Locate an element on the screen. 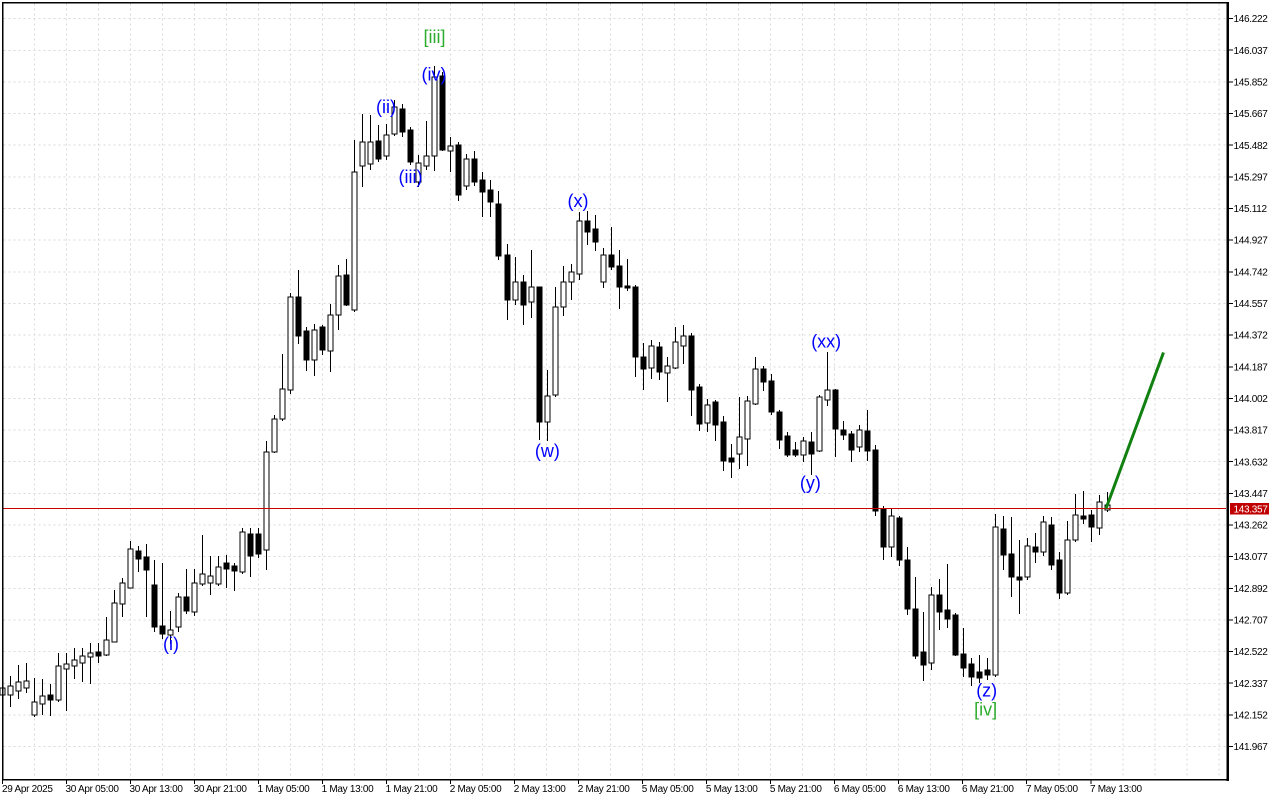 The image size is (1280, 805). svg-text: 146.222 is located at coordinates (1251, 19).